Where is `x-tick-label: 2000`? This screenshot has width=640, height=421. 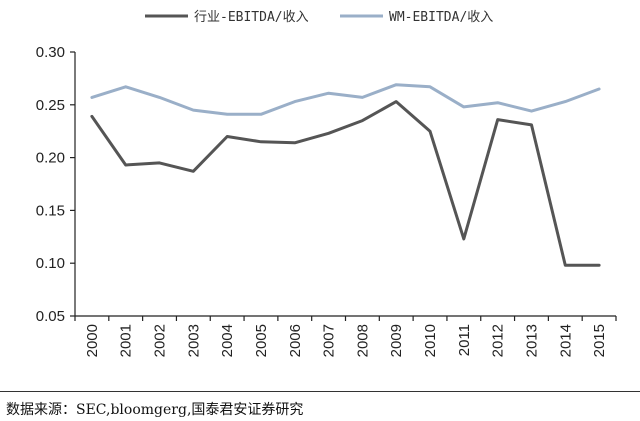
x-tick-label: 2000 is located at coordinates (92, 340).